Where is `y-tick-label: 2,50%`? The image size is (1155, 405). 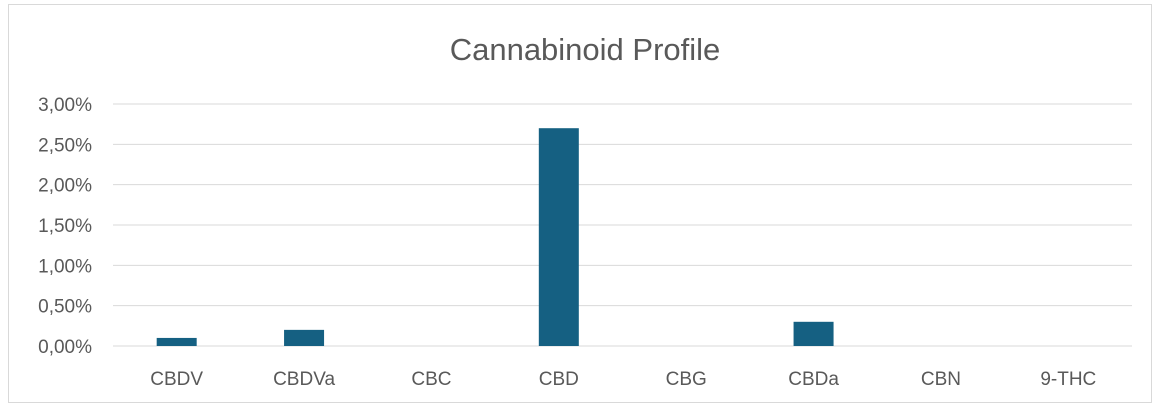
y-tick-label: 2,50% is located at coordinates (65, 145).